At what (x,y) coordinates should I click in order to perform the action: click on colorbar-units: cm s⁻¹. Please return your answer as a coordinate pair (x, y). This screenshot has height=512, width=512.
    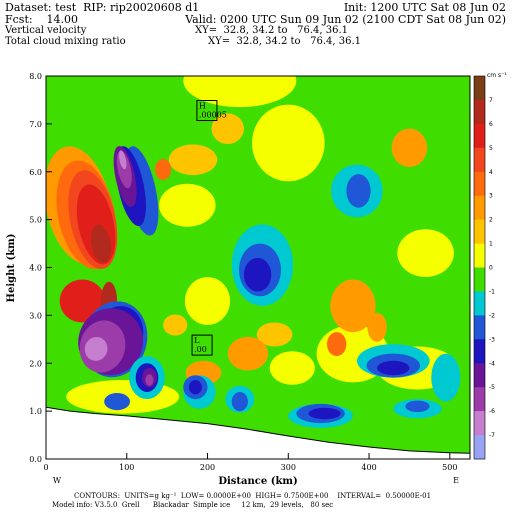
    Looking at the image, I should click on (497, 75).